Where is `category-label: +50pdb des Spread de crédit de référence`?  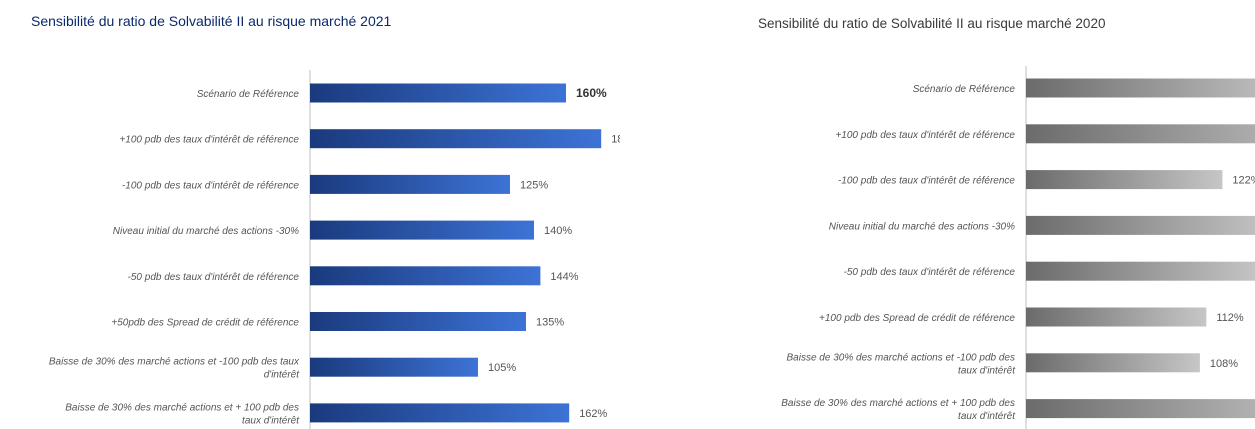
category-label: +50pdb des Spread de crédit de référence is located at coordinates (205, 323).